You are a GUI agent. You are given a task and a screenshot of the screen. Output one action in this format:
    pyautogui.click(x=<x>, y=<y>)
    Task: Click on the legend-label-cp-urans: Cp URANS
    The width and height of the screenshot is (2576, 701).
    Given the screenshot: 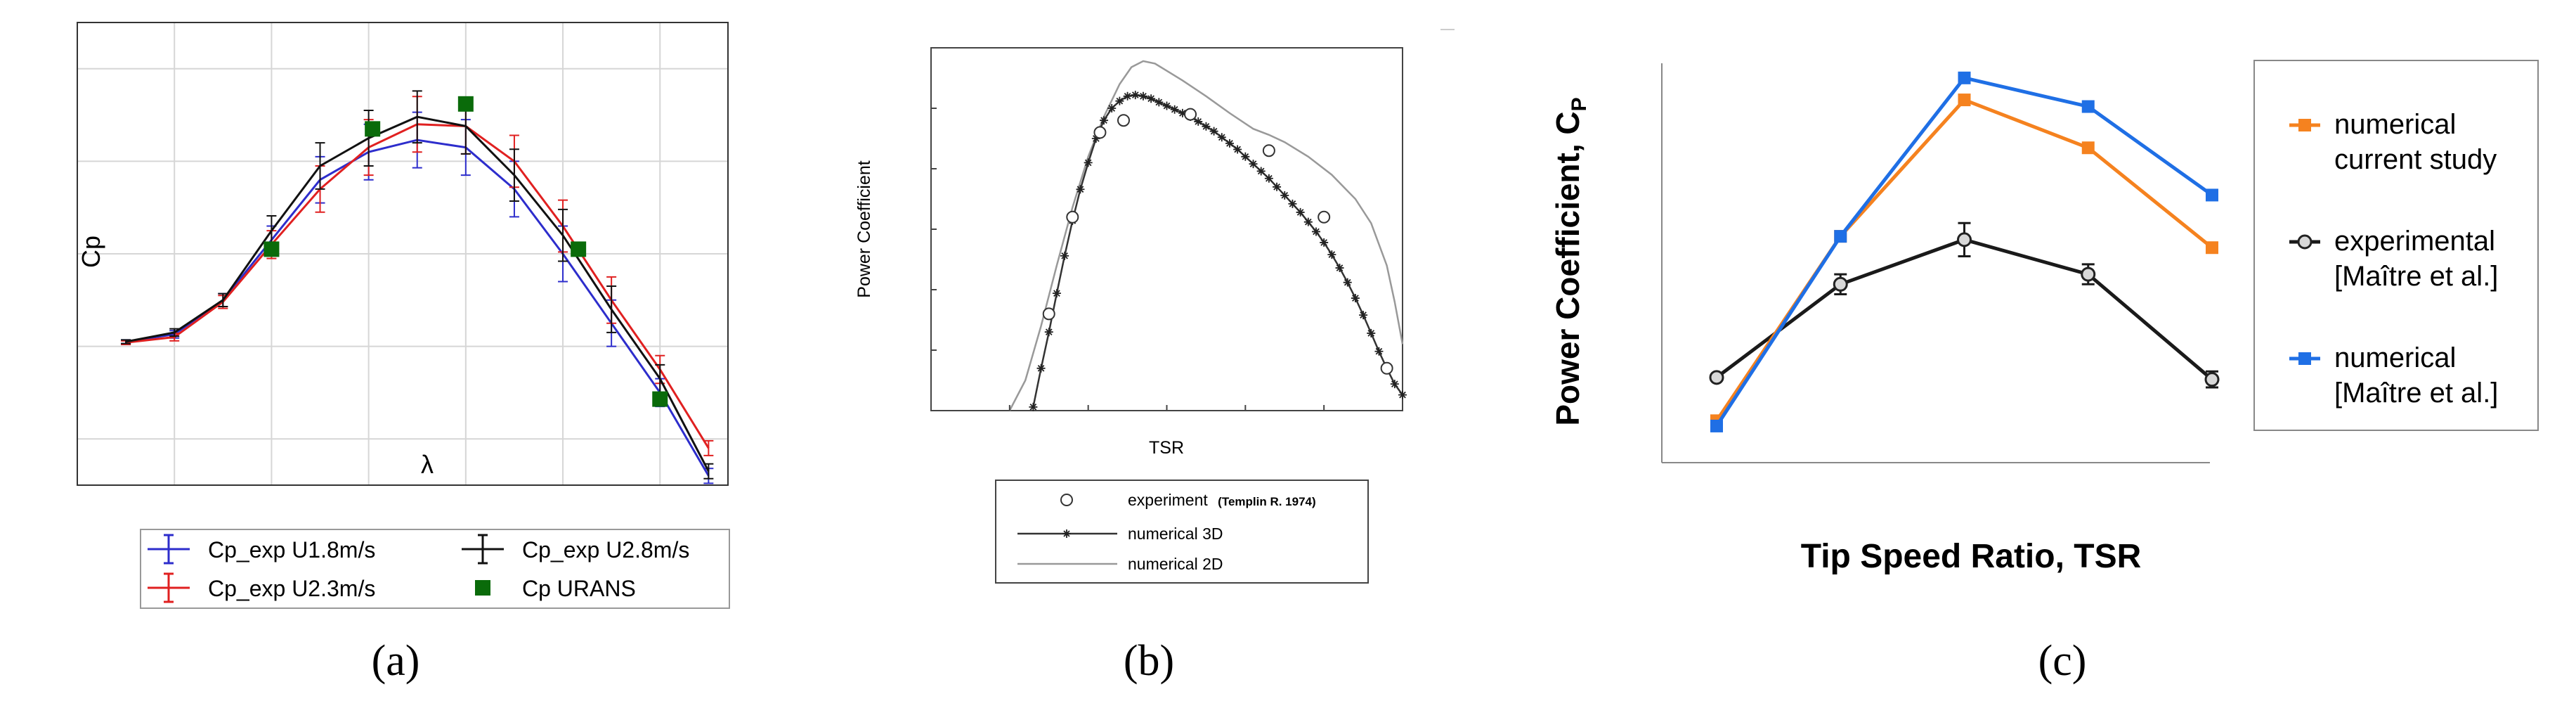 What is the action you would take?
    pyautogui.click(x=579, y=588)
    